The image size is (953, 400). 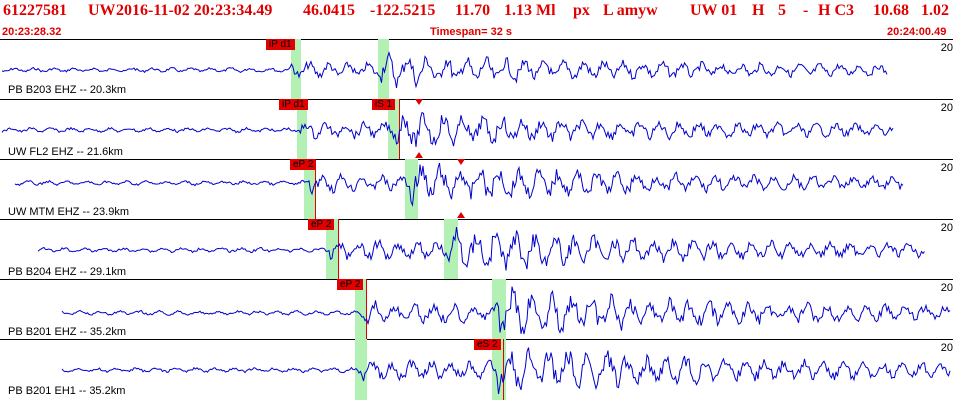 What do you see at coordinates (836, 10) in the screenshot?
I see `event-hc3: H C3` at bounding box center [836, 10].